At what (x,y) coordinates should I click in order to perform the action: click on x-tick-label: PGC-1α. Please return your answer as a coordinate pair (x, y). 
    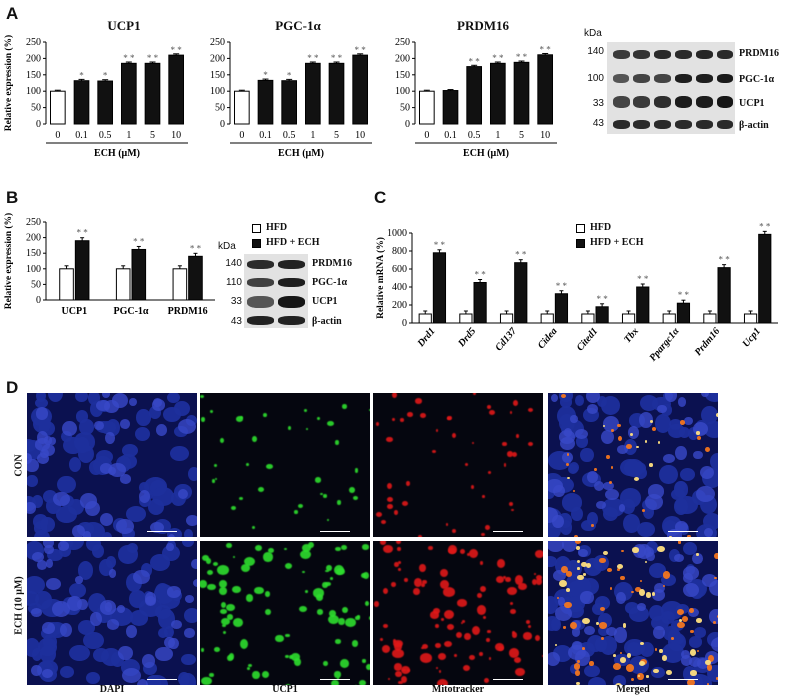
    Looking at the image, I should click on (130, 311).